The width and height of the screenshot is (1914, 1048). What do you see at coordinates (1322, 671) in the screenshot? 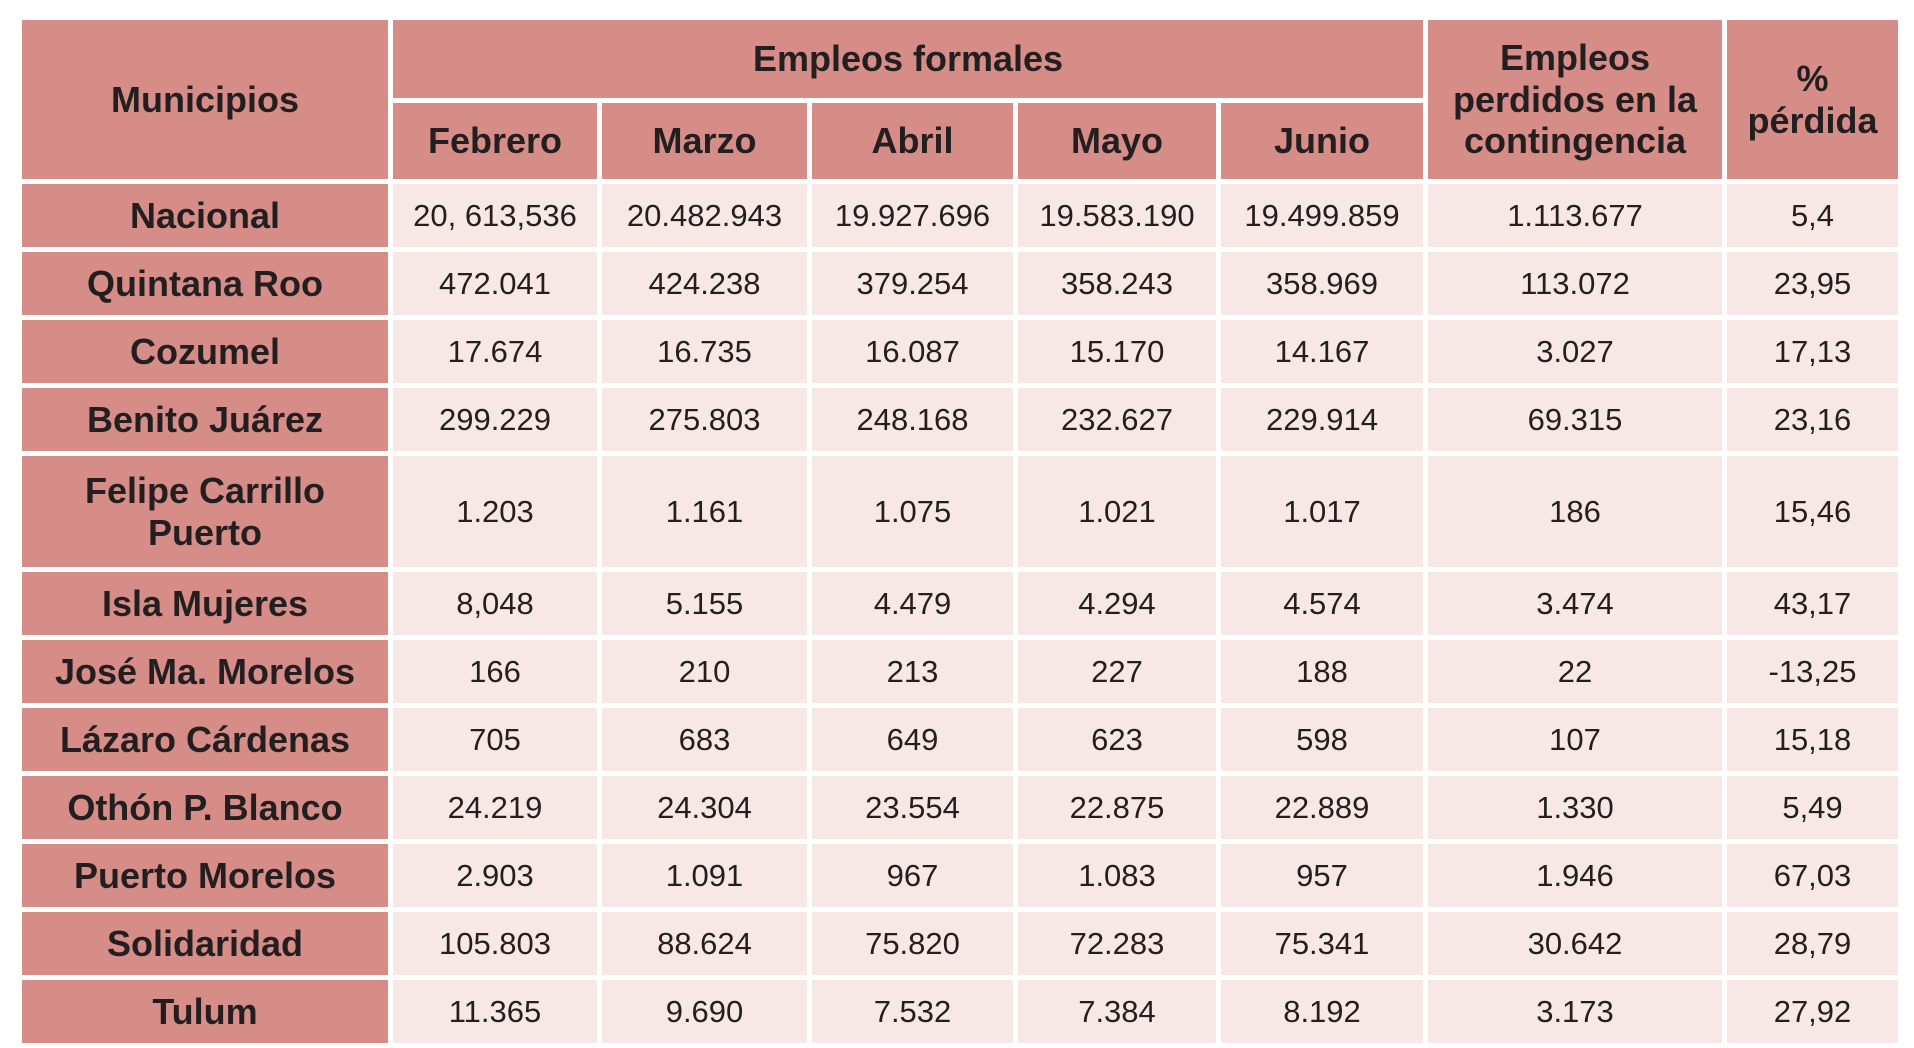
I see `cell: 188` at bounding box center [1322, 671].